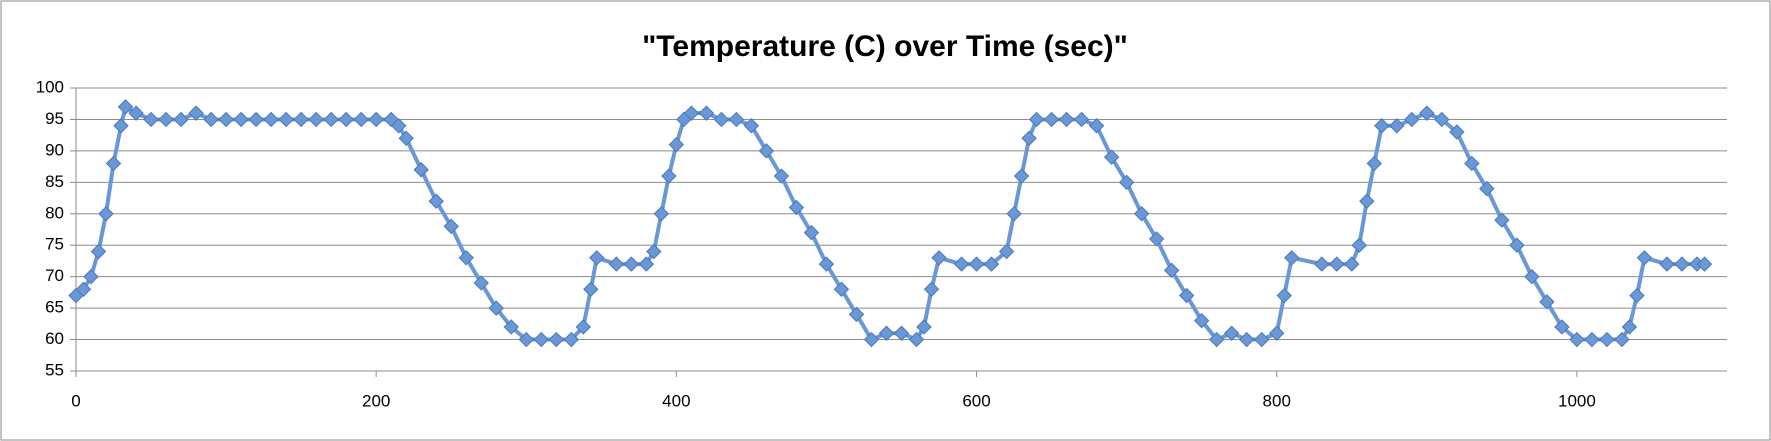  I want to click on y-tick-label: 100, so click(50, 86).